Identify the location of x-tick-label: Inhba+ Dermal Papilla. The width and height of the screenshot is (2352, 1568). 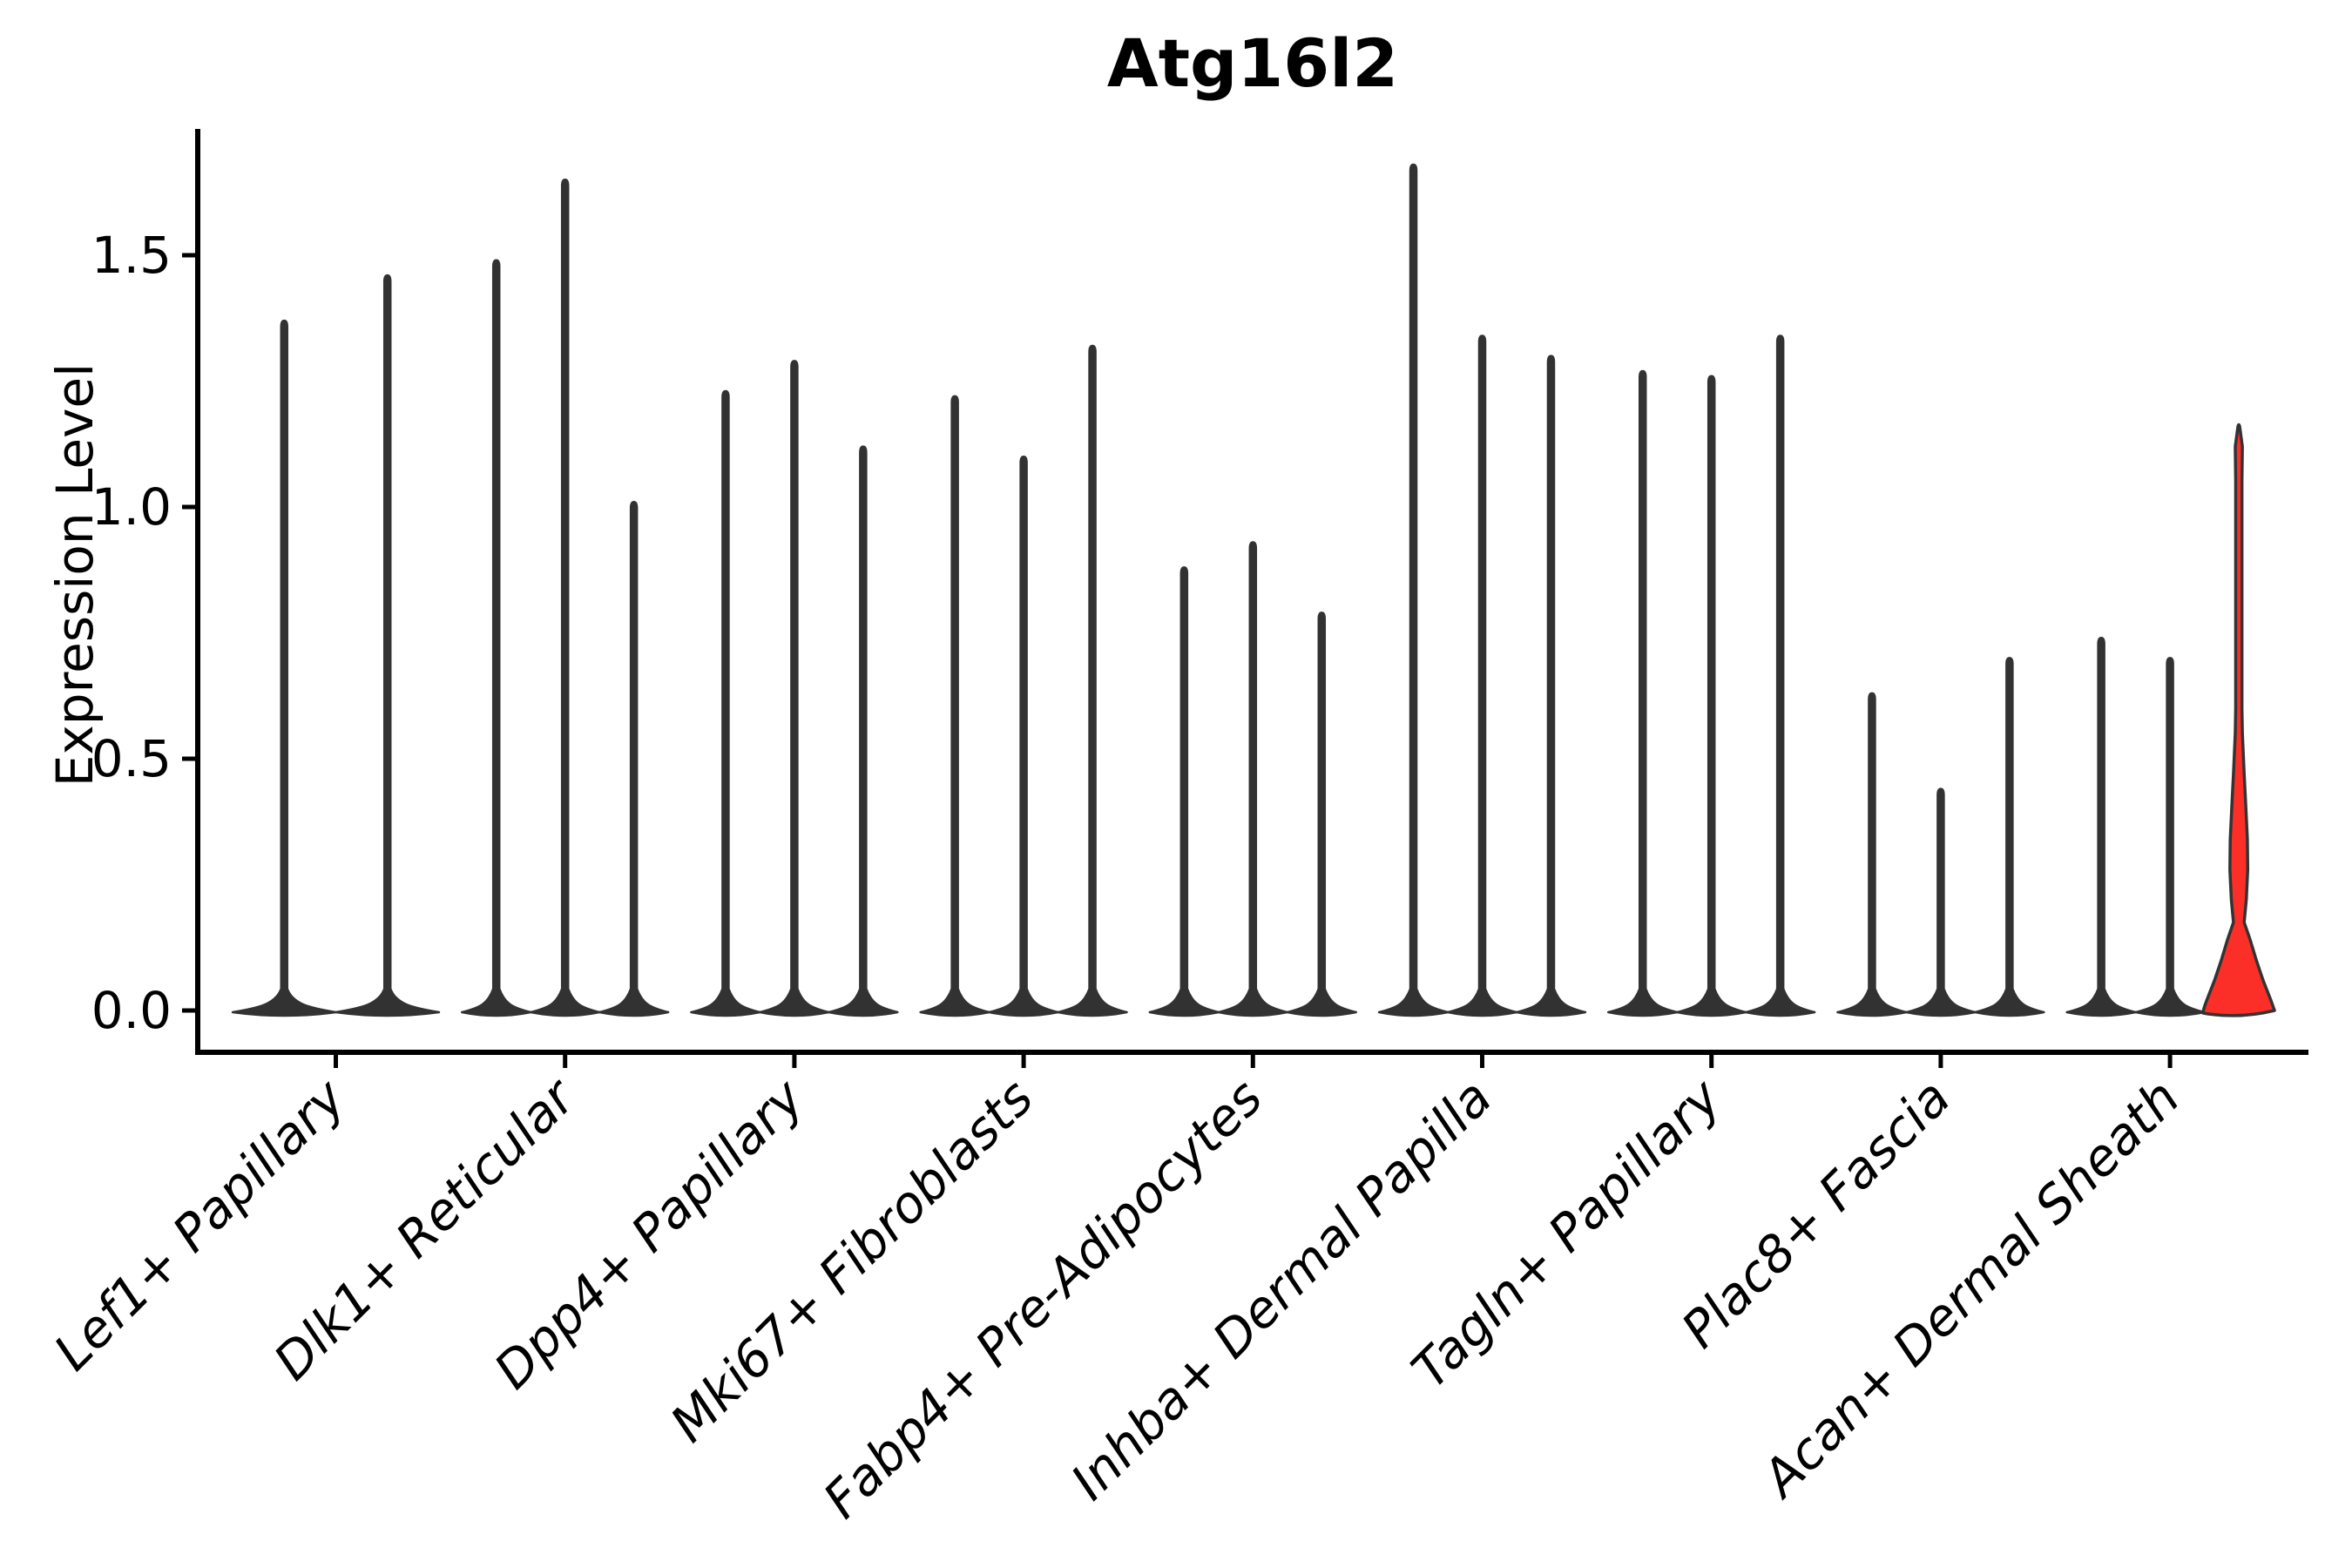
(1281, 1290).